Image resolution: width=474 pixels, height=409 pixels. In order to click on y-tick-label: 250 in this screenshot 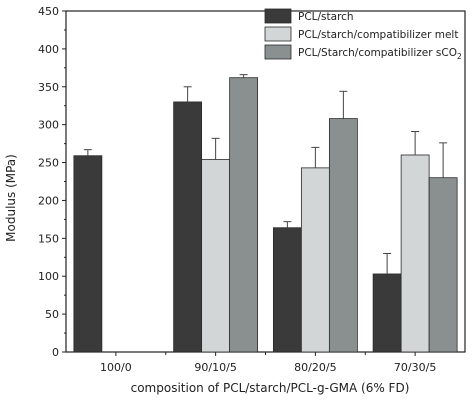, I will do `click(48, 163)`.